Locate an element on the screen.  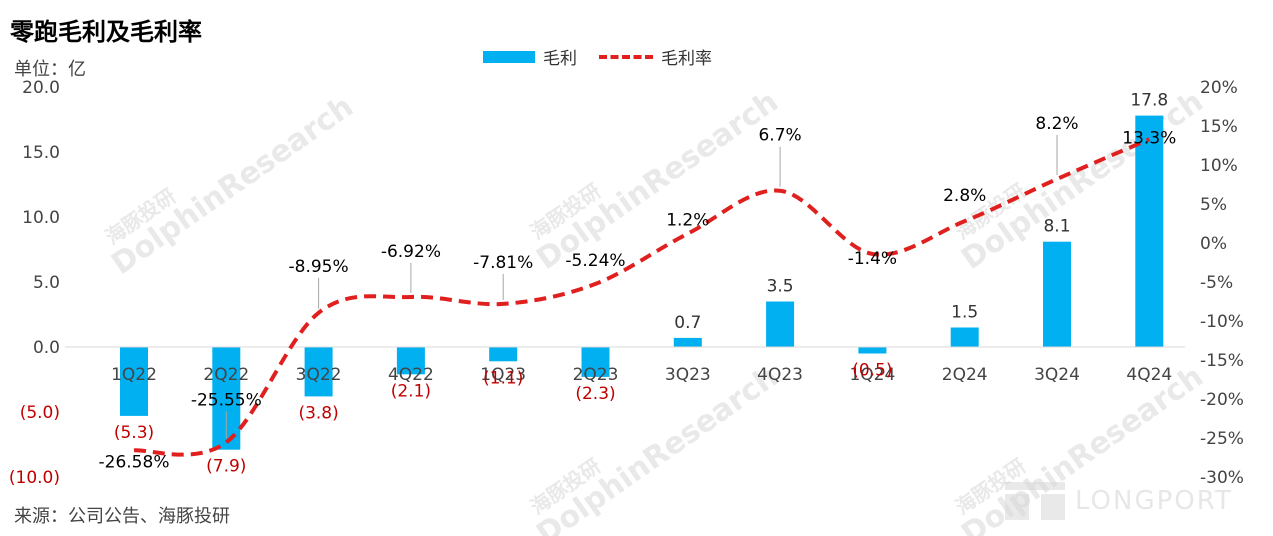
longport-logo-text: LONGPORT is located at coordinates (1154, 501).